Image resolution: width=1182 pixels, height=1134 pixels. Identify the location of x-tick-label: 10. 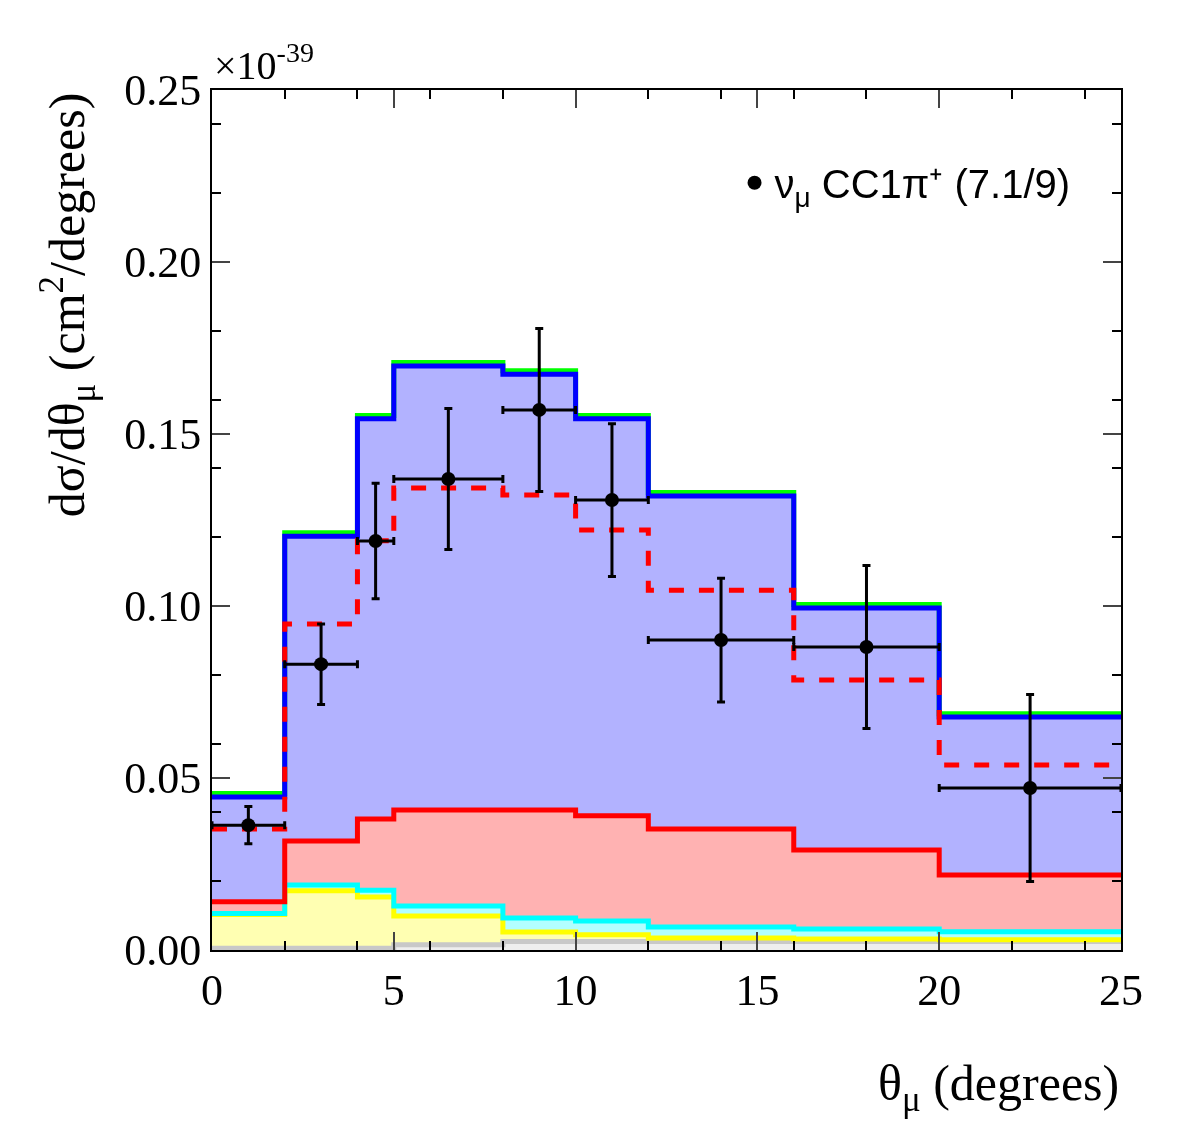
(575, 990).